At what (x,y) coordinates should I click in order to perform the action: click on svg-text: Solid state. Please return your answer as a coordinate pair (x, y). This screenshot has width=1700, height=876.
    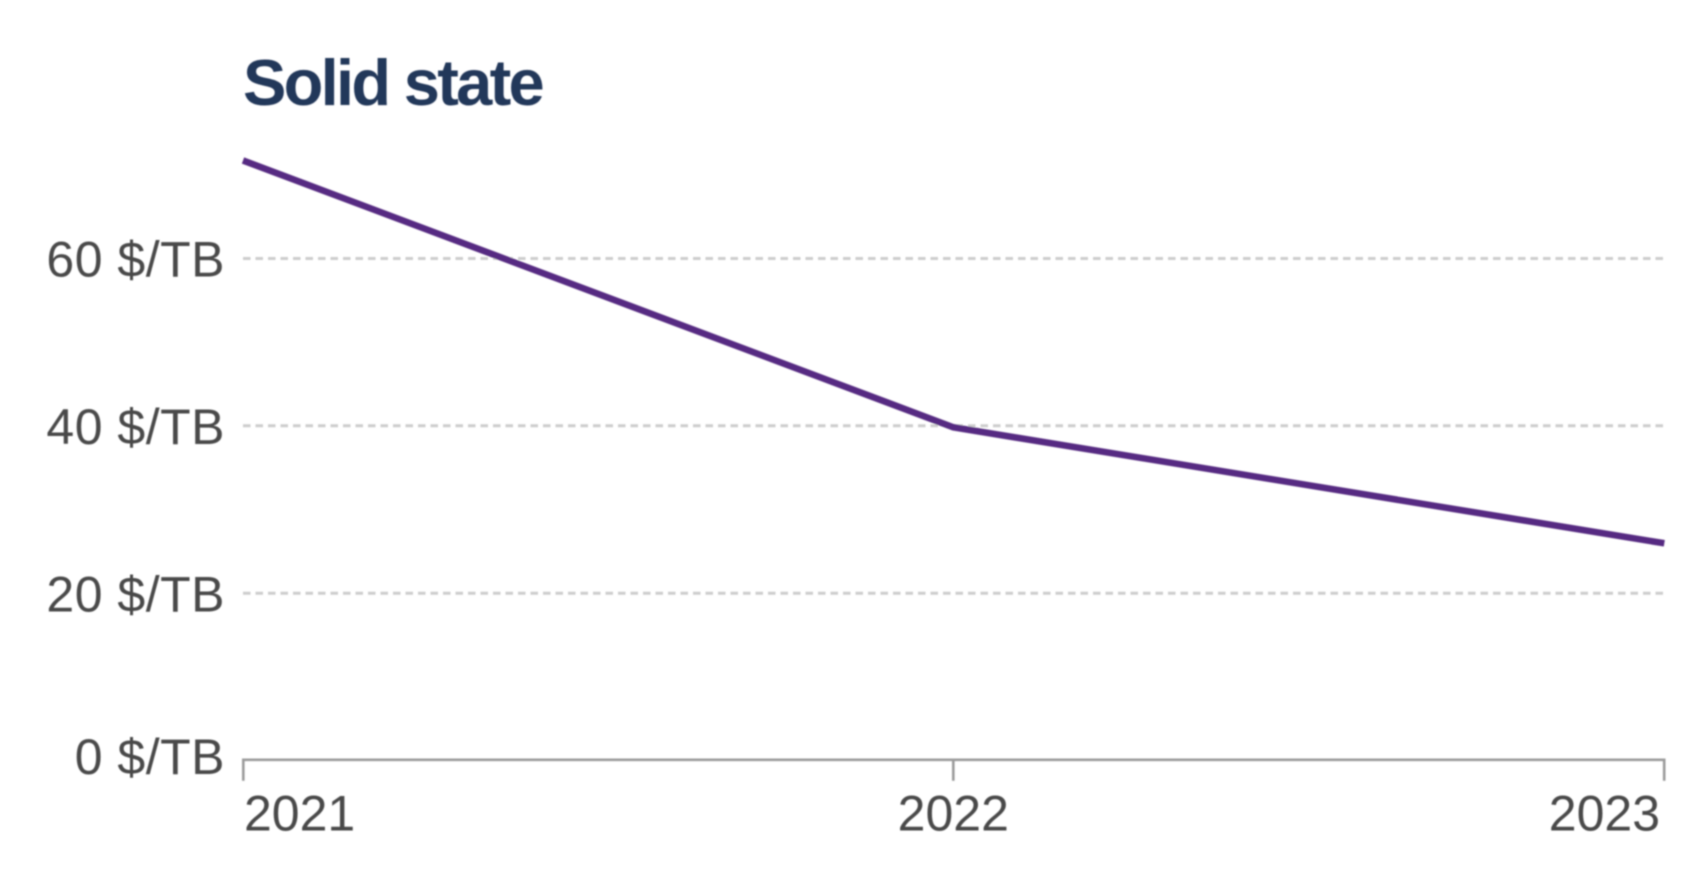
    Looking at the image, I should click on (393, 82).